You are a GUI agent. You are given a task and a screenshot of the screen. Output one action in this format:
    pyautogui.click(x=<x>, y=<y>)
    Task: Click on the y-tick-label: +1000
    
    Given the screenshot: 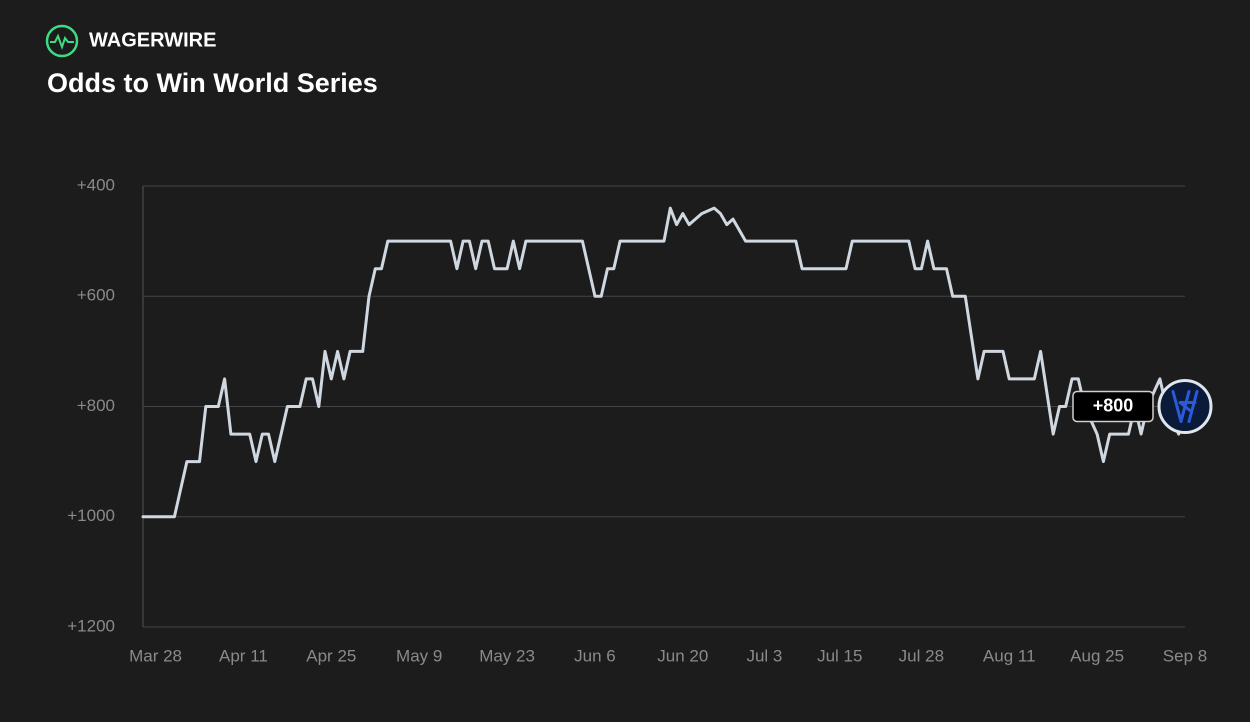 What is the action you would take?
    pyautogui.click(x=91, y=515)
    